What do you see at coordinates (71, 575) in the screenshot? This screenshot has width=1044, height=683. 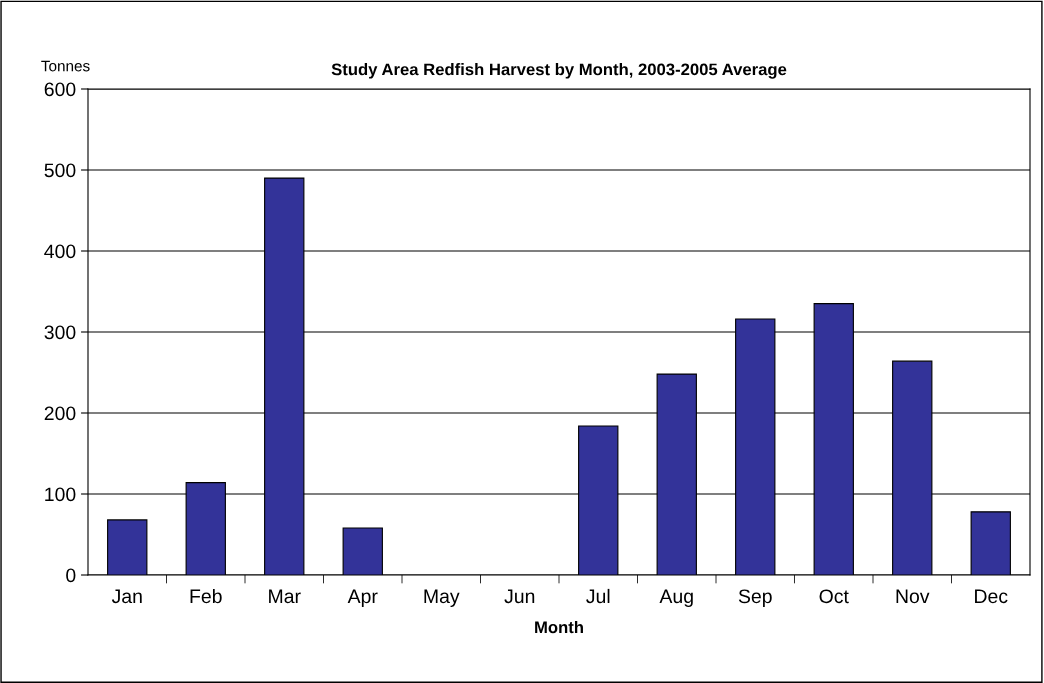 I see `y-tick-label: 0` at bounding box center [71, 575].